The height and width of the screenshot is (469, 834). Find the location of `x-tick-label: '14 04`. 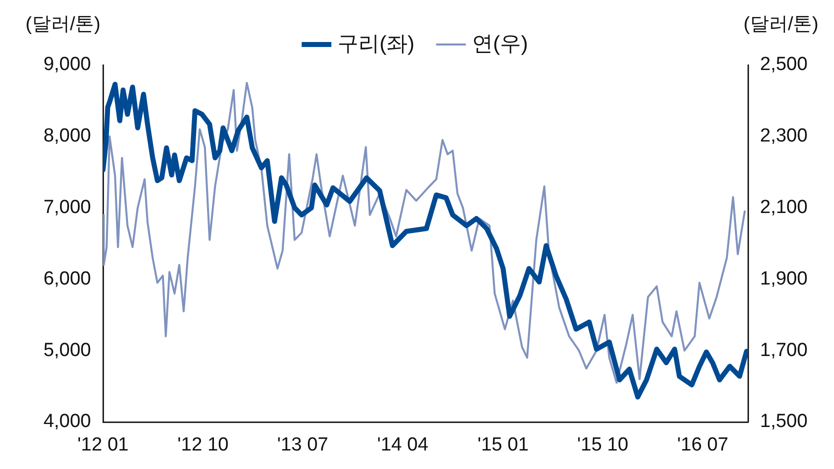

x-tick-label: '14 04 is located at coordinates (403, 445).